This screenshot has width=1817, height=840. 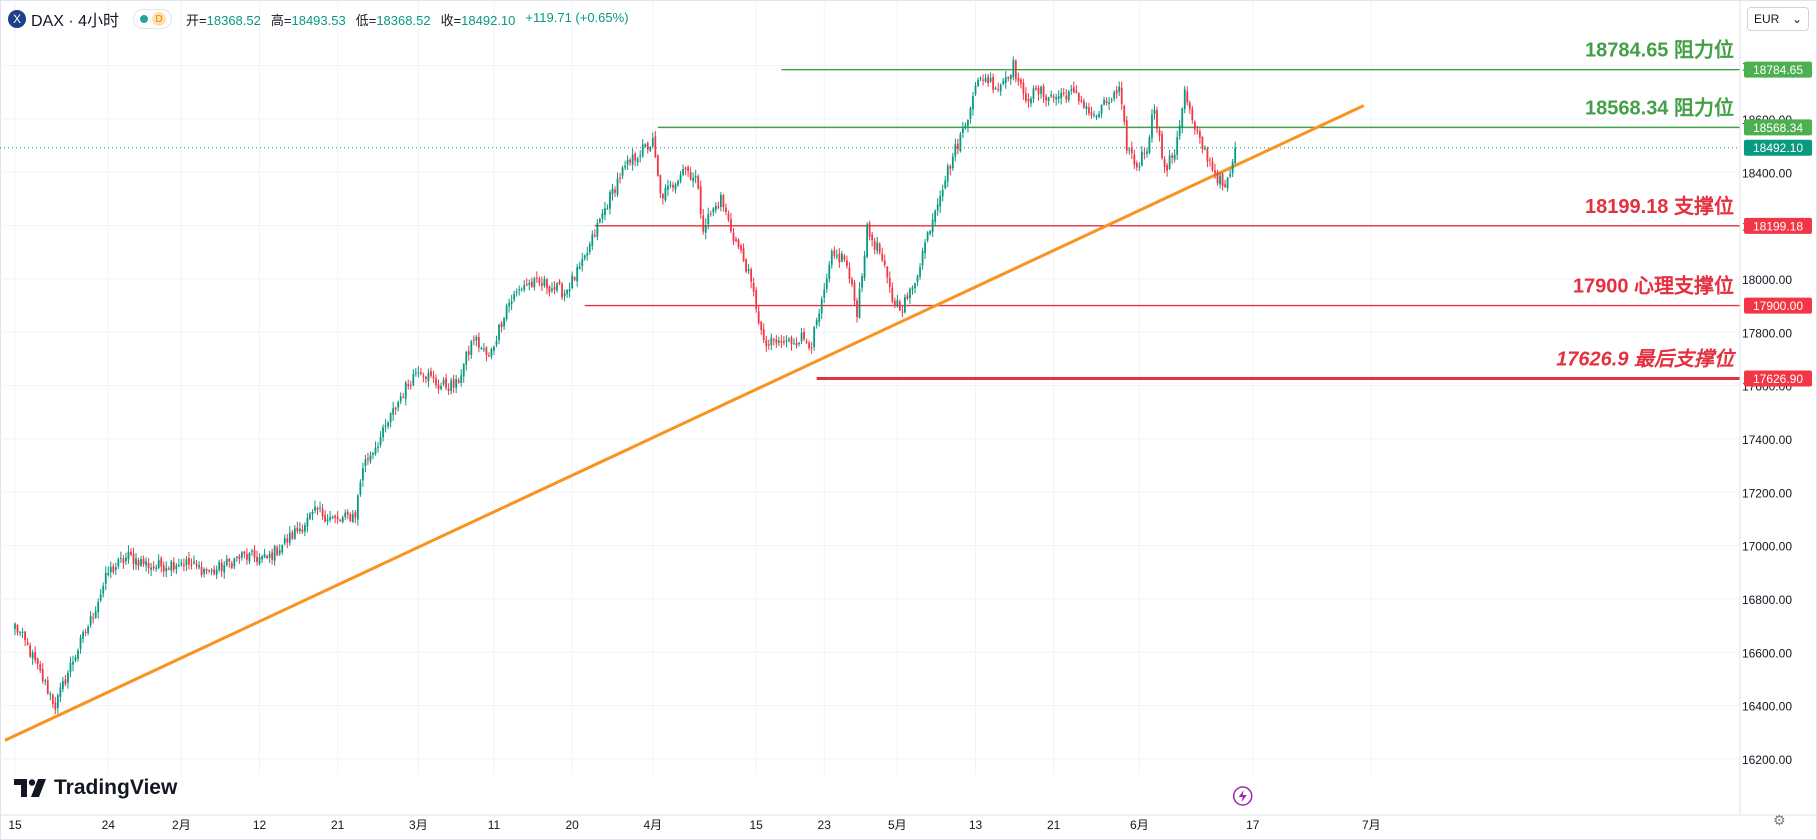 I want to click on x-tick-label: 17, so click(x=1253, y=825).